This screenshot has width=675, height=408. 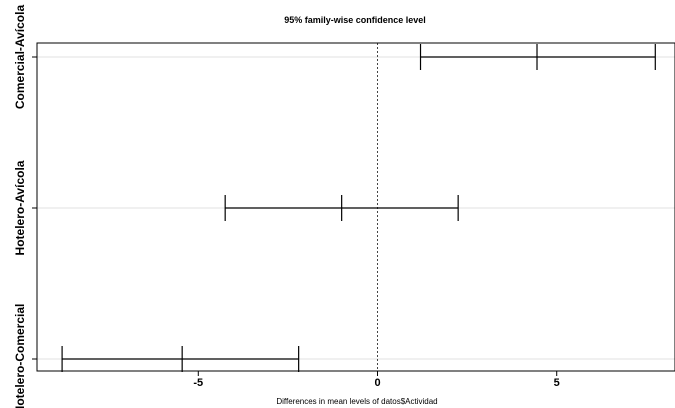 What do you see at coordinates (20, 356) in the screenshot?
I see `y-tick-label-3: Hotelero-Comercial` at bounding box center [20, 356].